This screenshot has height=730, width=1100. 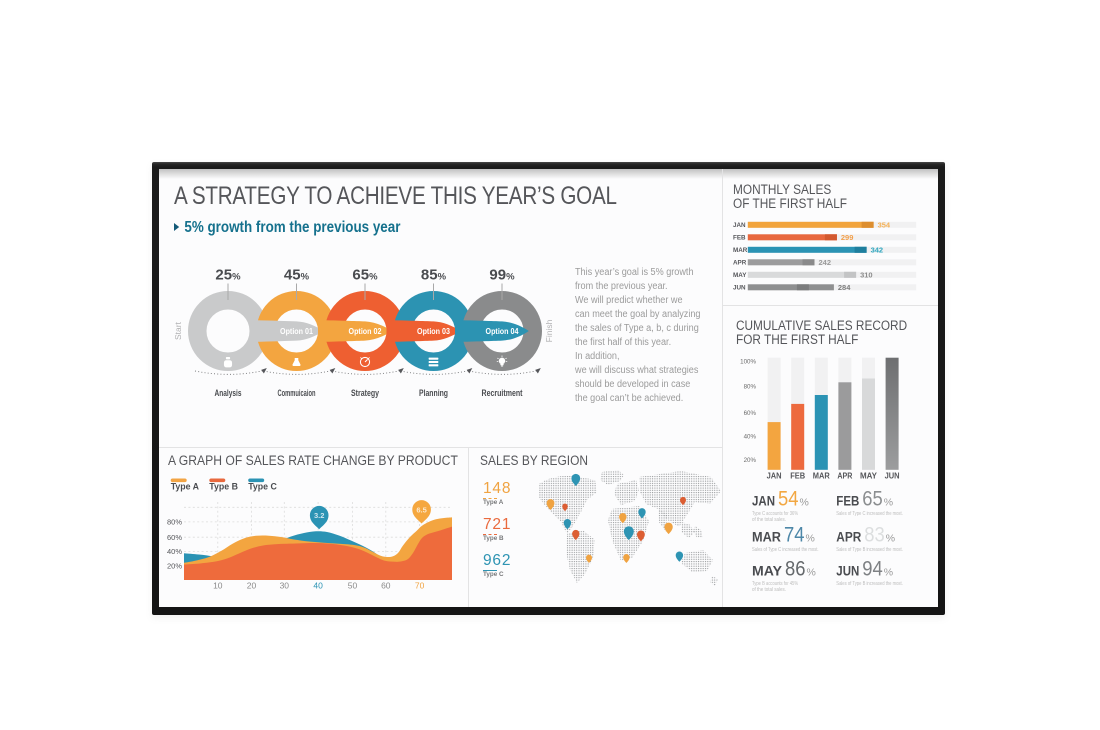 What do you see at coordinates (353, 586) in the screenshot?
I see `svg-text: 50` at bounding box center [353, 586].